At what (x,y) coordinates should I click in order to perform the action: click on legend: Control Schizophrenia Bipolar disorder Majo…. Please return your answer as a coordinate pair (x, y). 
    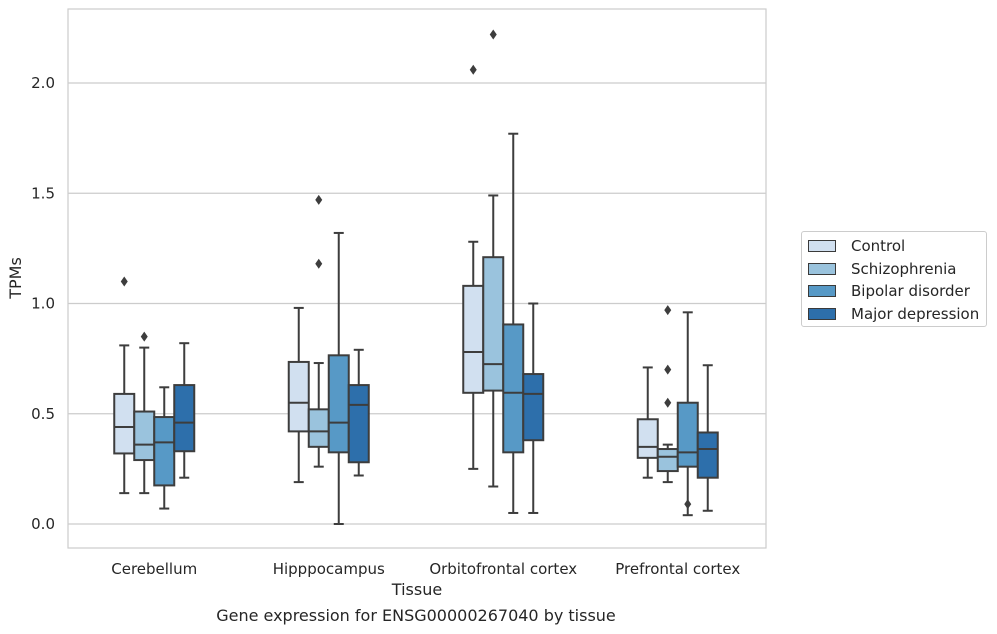
    Looking at the image, I should click on (894, 279).